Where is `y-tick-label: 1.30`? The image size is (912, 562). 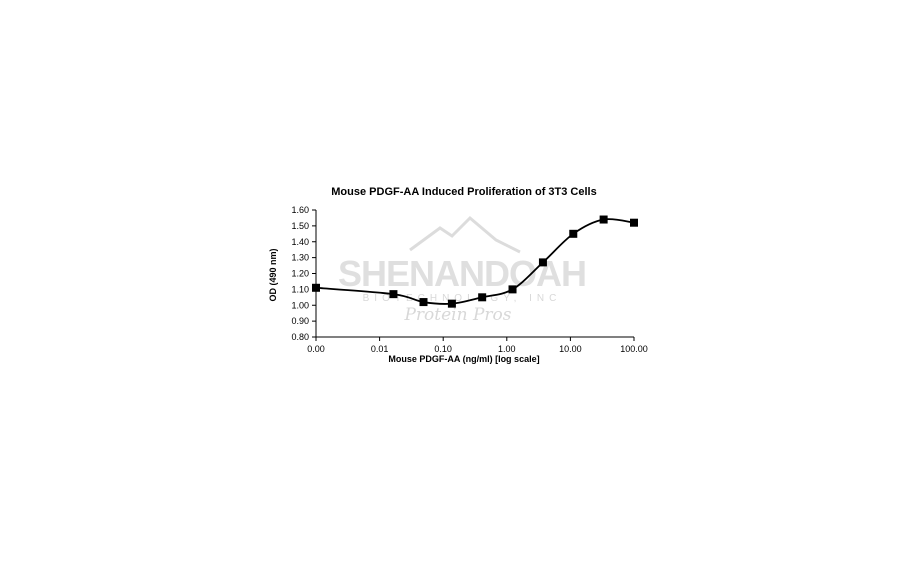
y-tick-label: 1.30 is located at coordinates (300, 258).